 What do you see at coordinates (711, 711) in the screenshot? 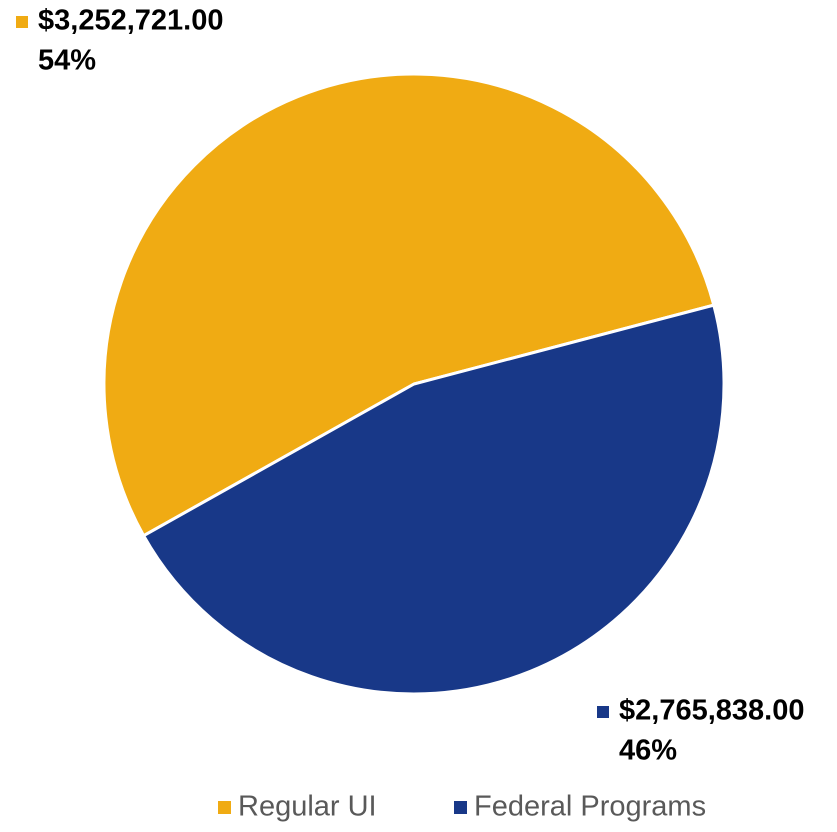
I see `data-label: $2,765,838.00` at bounding box center [711, 711].